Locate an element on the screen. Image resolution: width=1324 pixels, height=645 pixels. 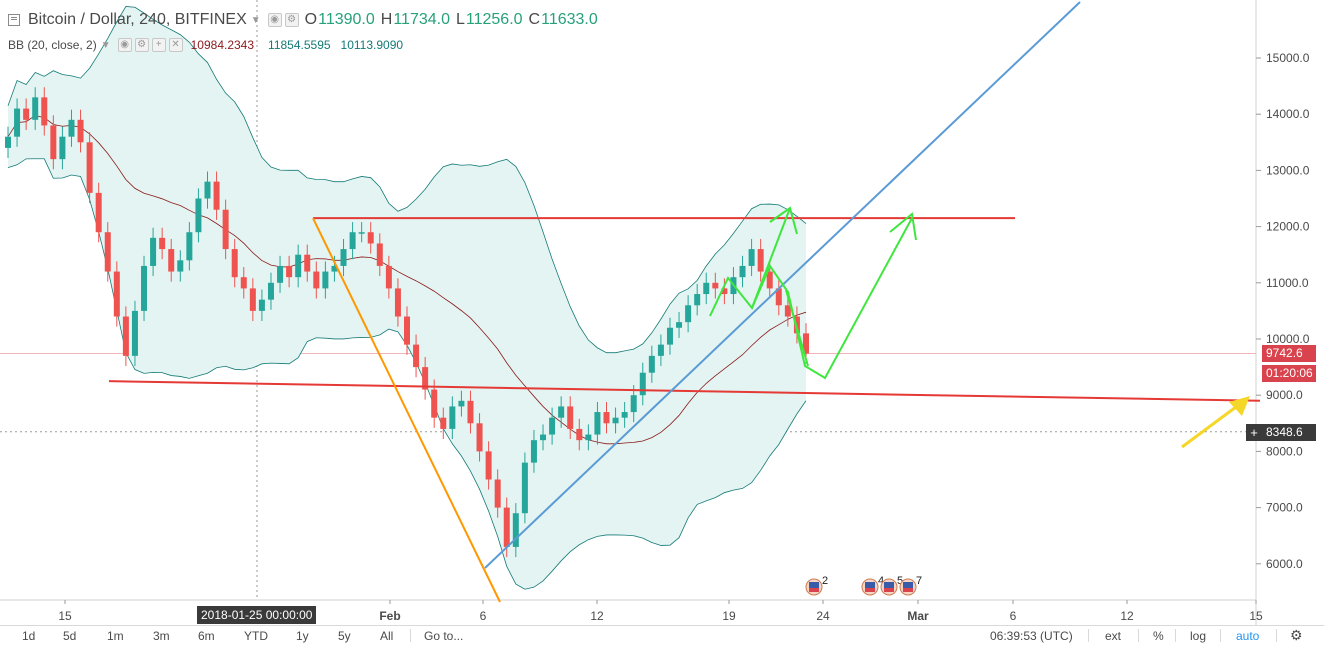
close-icon: ✕ is located at coordinates (175, 45).